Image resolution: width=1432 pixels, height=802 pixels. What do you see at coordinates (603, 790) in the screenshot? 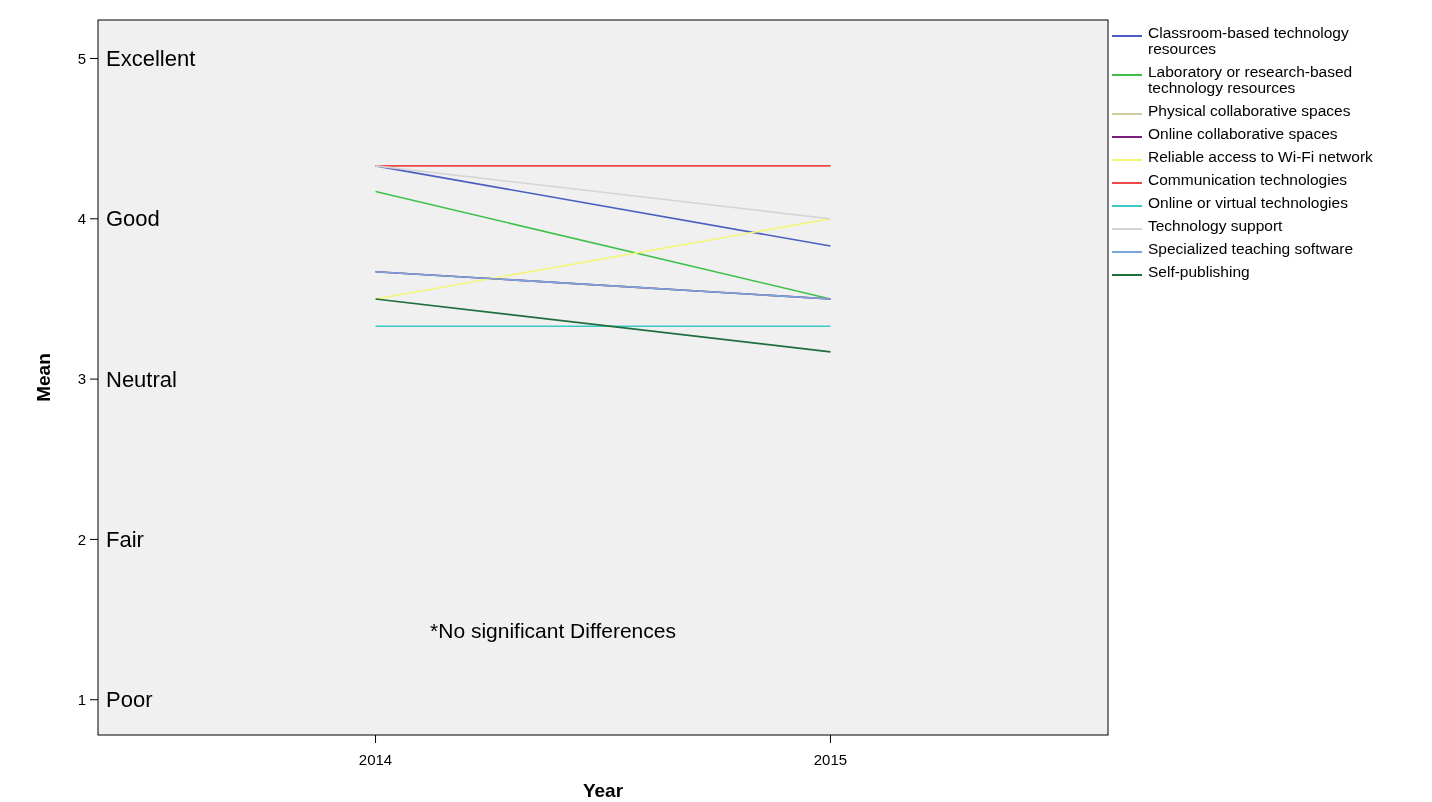
I see `x-axis-title: Year` at bounding box center [603, 790].